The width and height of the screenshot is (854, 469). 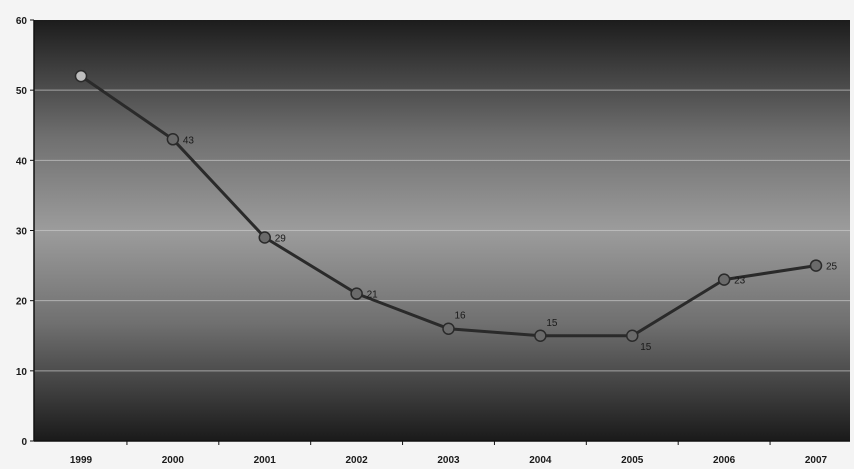 I want to click on x-tick-label-0: 1999, so click(x=81, y=460).